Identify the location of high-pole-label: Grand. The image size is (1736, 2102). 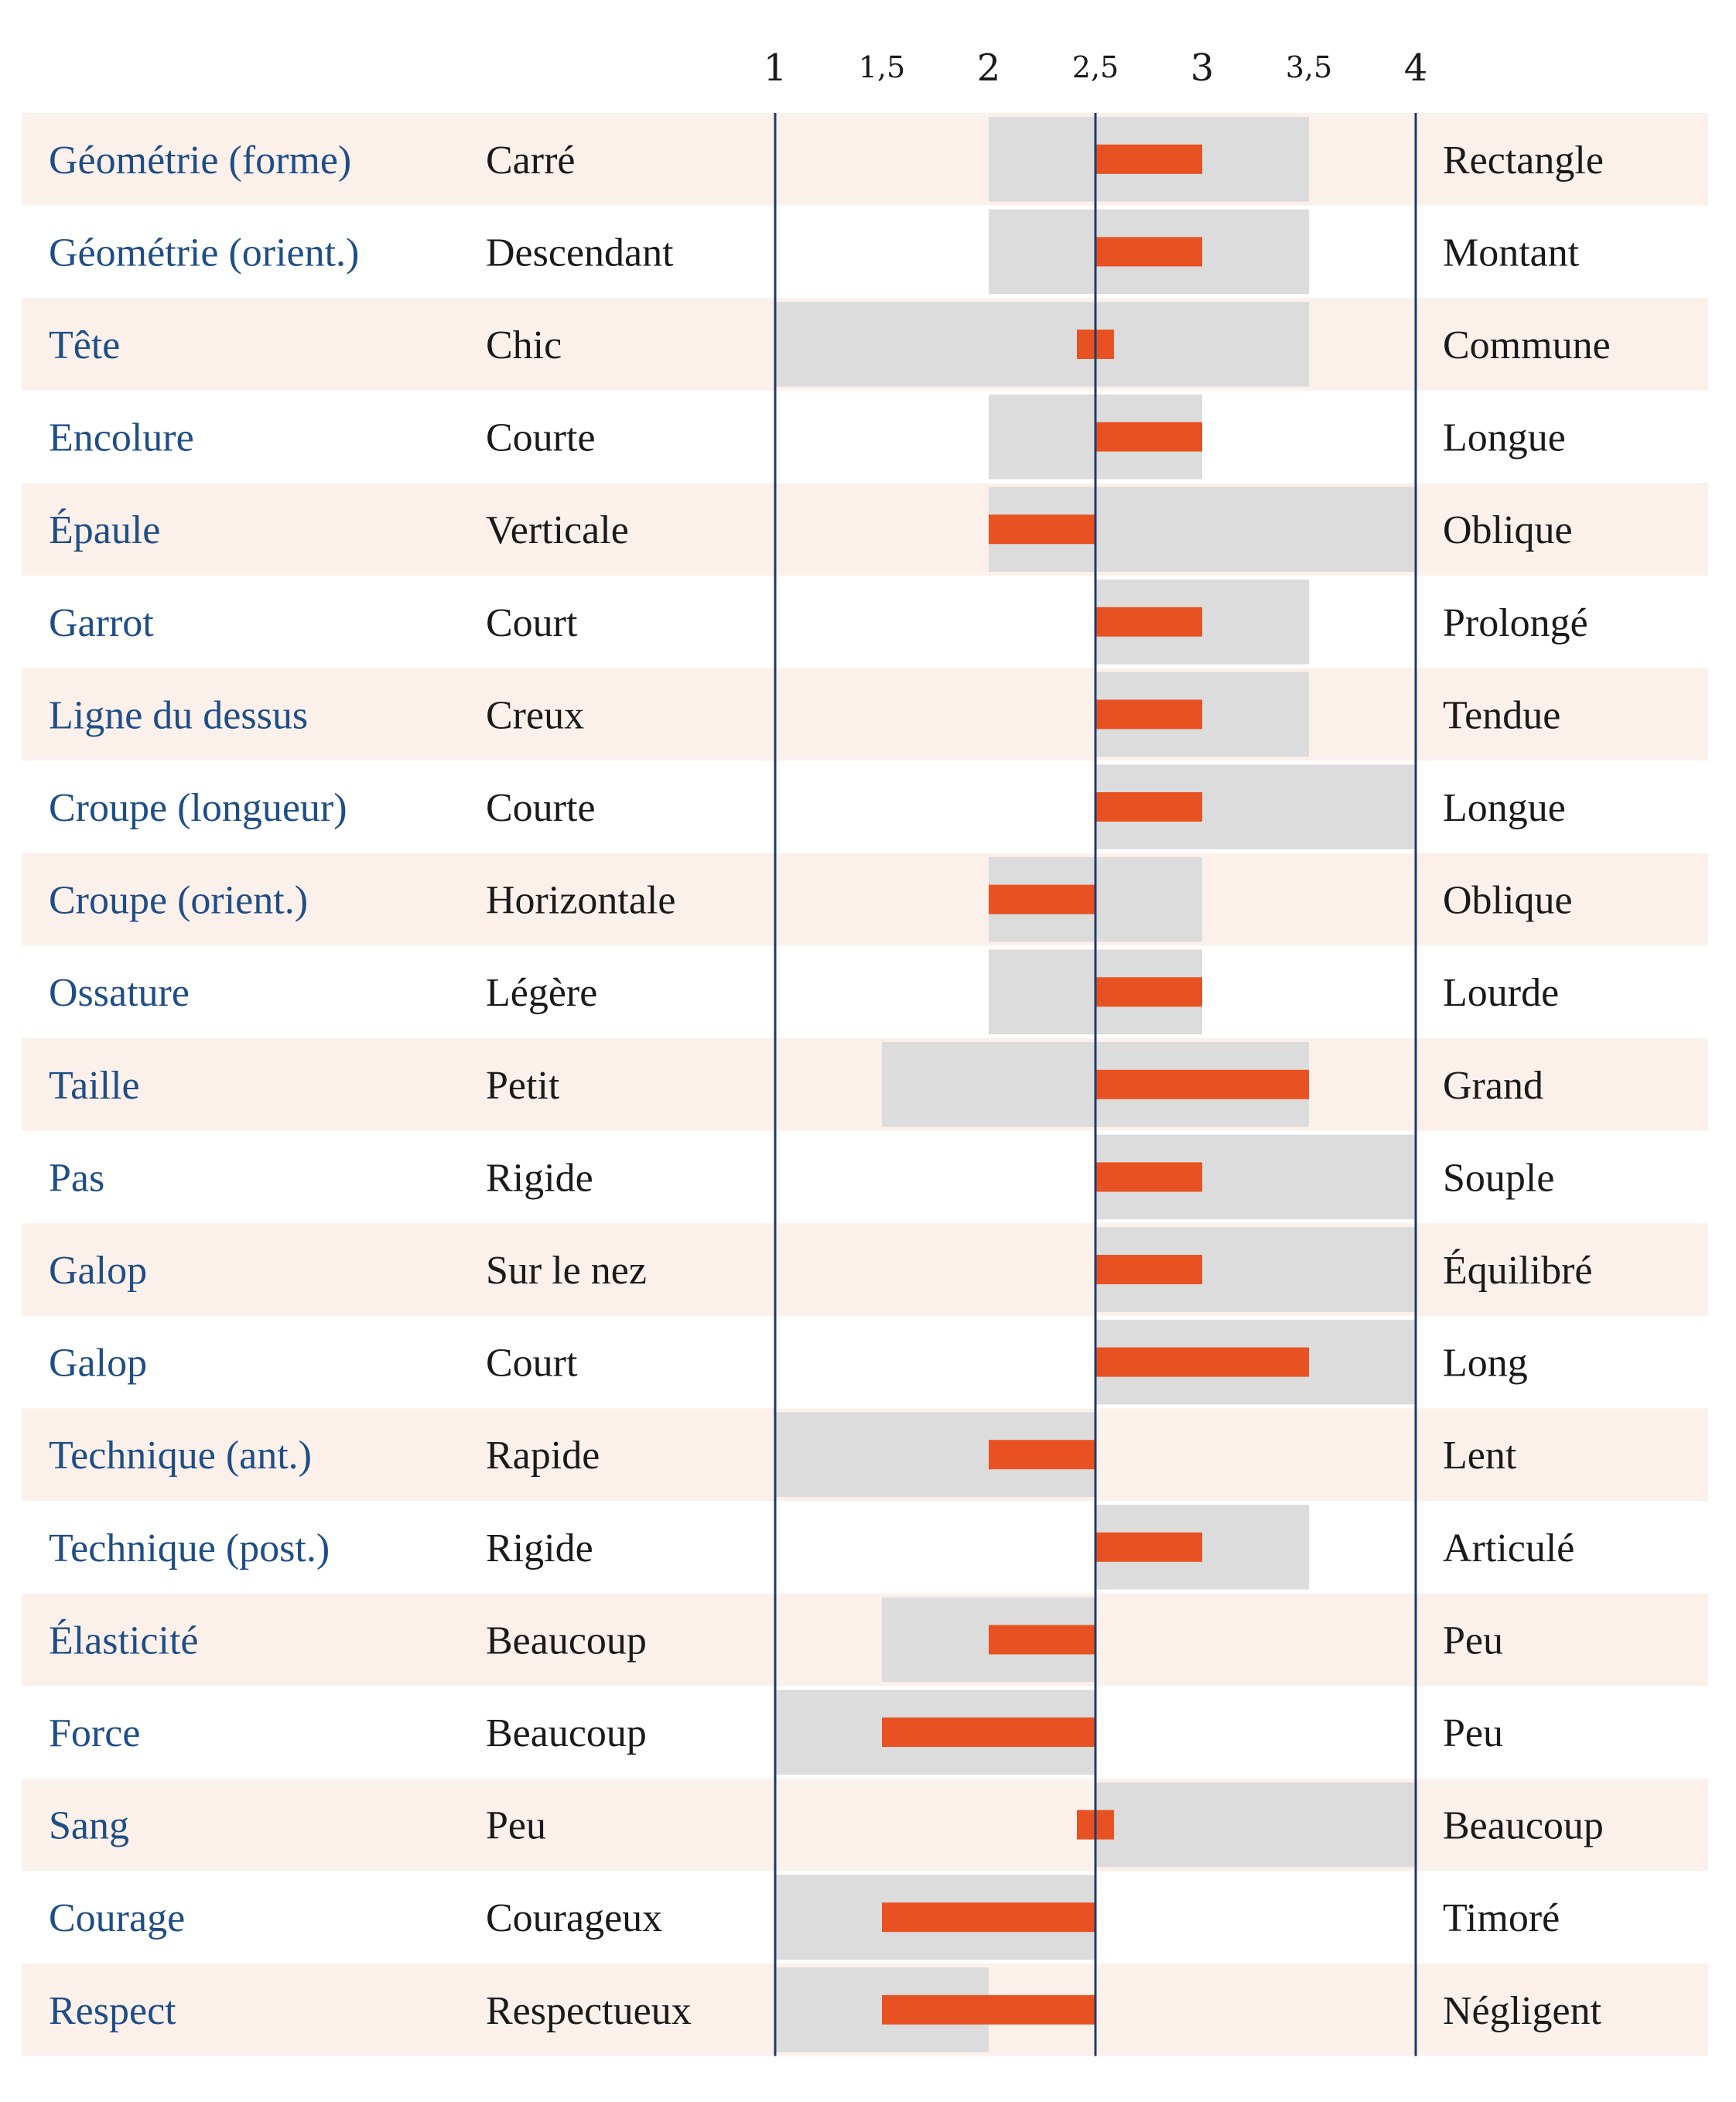
(1493, 1086).